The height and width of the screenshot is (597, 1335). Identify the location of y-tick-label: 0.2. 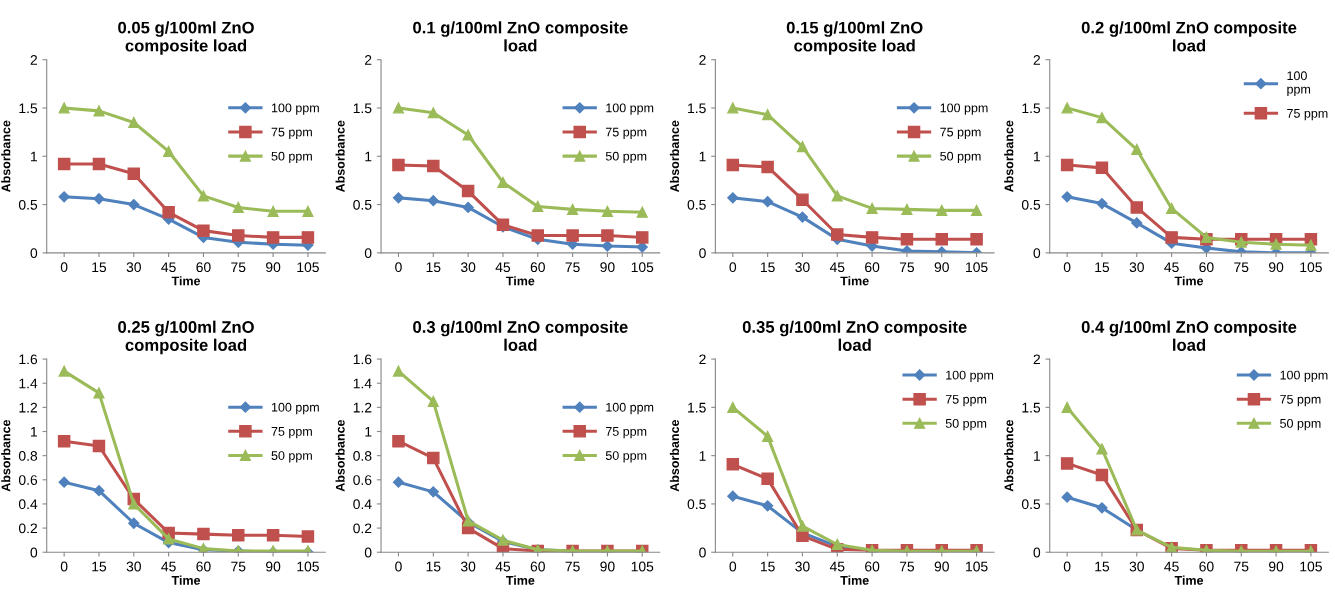
(27, 528).